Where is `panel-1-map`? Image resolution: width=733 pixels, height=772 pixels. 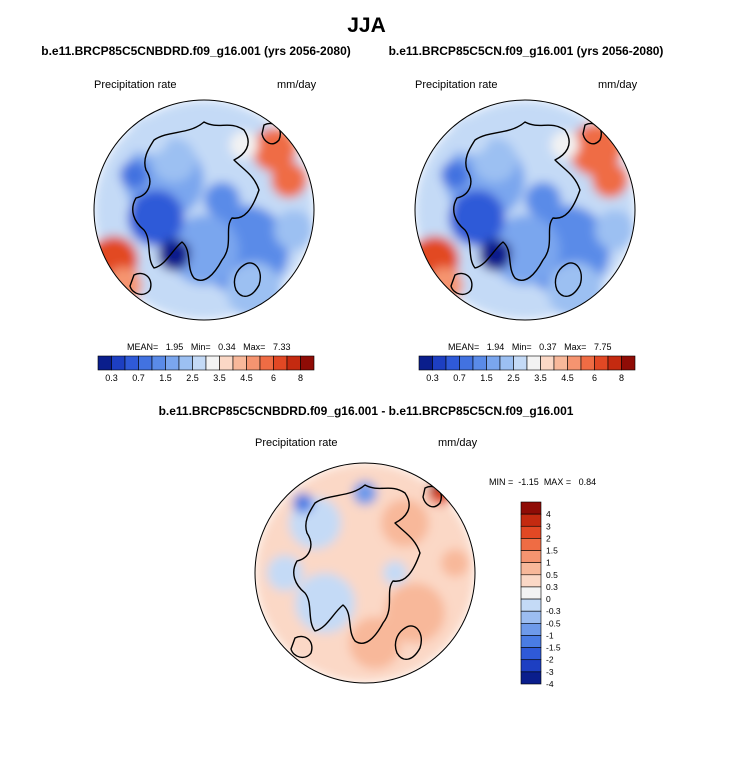 panel-1-map is located at coordinates (204, 210).